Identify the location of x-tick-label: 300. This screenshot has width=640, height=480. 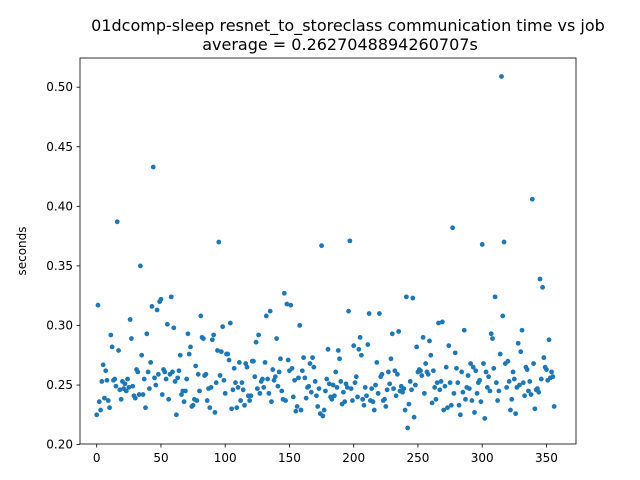
(482, 458).